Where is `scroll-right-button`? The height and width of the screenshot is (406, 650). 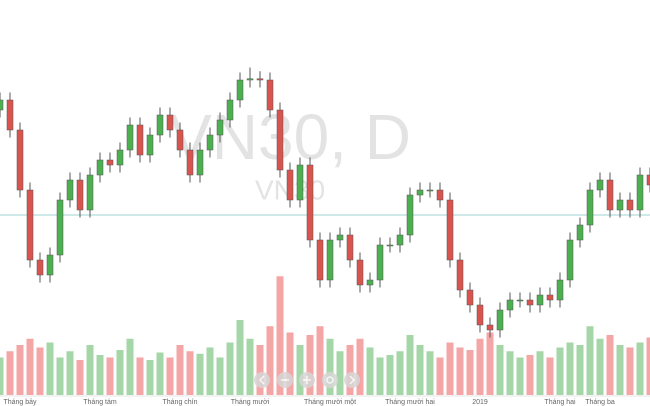 scroll-right-button is located at coordinates (352, 380).